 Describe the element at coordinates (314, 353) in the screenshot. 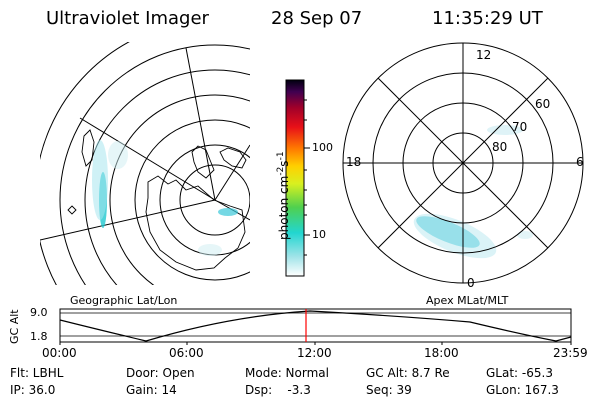

I see `altitude-xtick-1200: 12:00` at that location.